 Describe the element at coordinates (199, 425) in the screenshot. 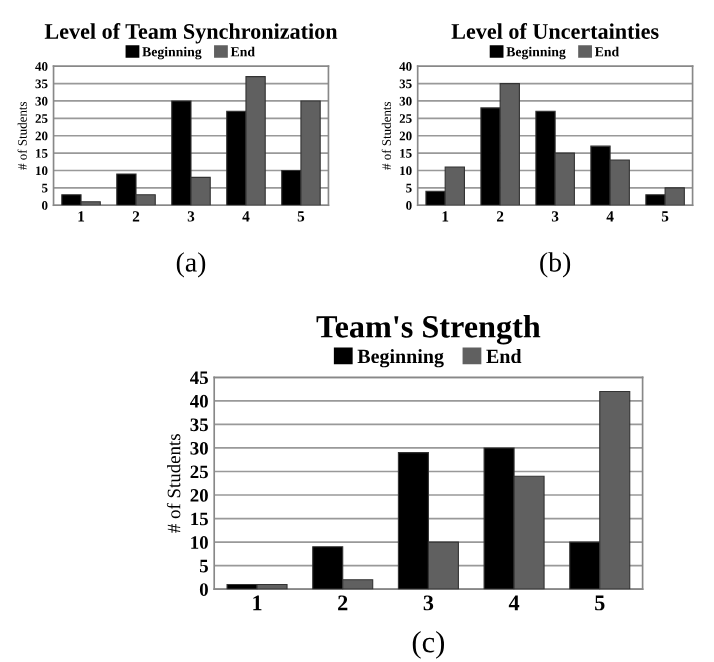

I see `y-tick-label: 35` at that location.